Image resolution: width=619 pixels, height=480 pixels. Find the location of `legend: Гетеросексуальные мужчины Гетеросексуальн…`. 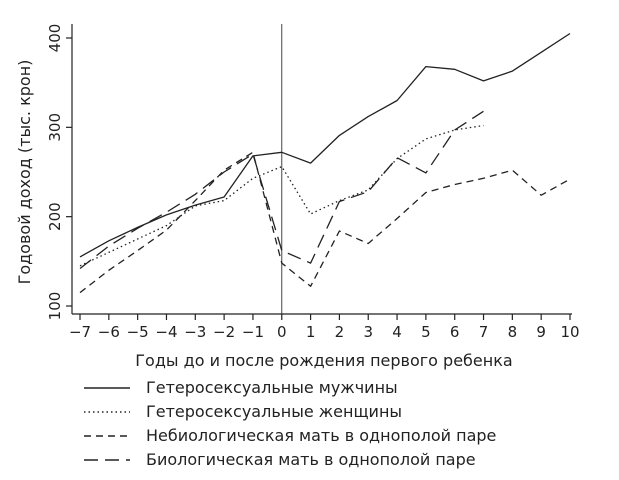

legend: Гетеросексуальные мужчины Гетеросексуальн… is located at coordinates (290, 423).